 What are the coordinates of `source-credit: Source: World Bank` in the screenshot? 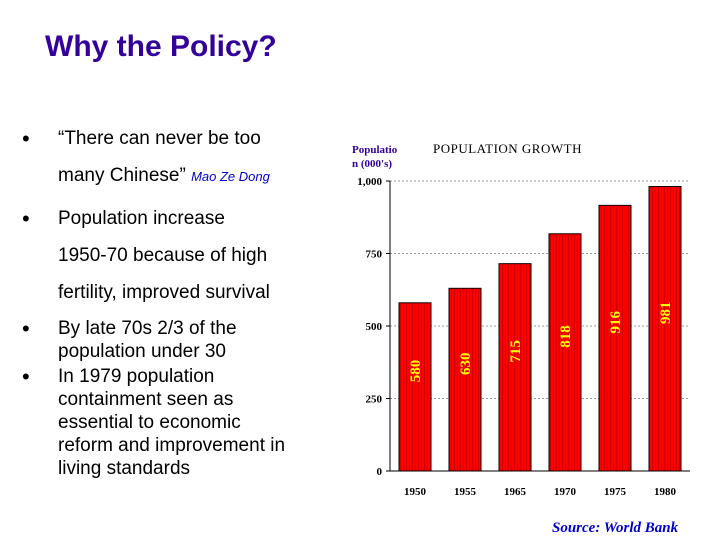 It's located at (615, 528).